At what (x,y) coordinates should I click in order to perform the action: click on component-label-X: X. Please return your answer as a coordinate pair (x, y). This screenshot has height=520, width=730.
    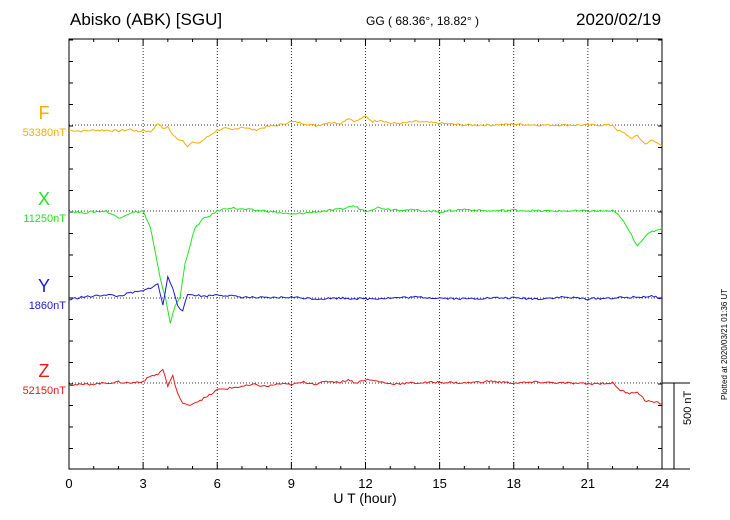
    Looking at the image, I should click on (43, 199).